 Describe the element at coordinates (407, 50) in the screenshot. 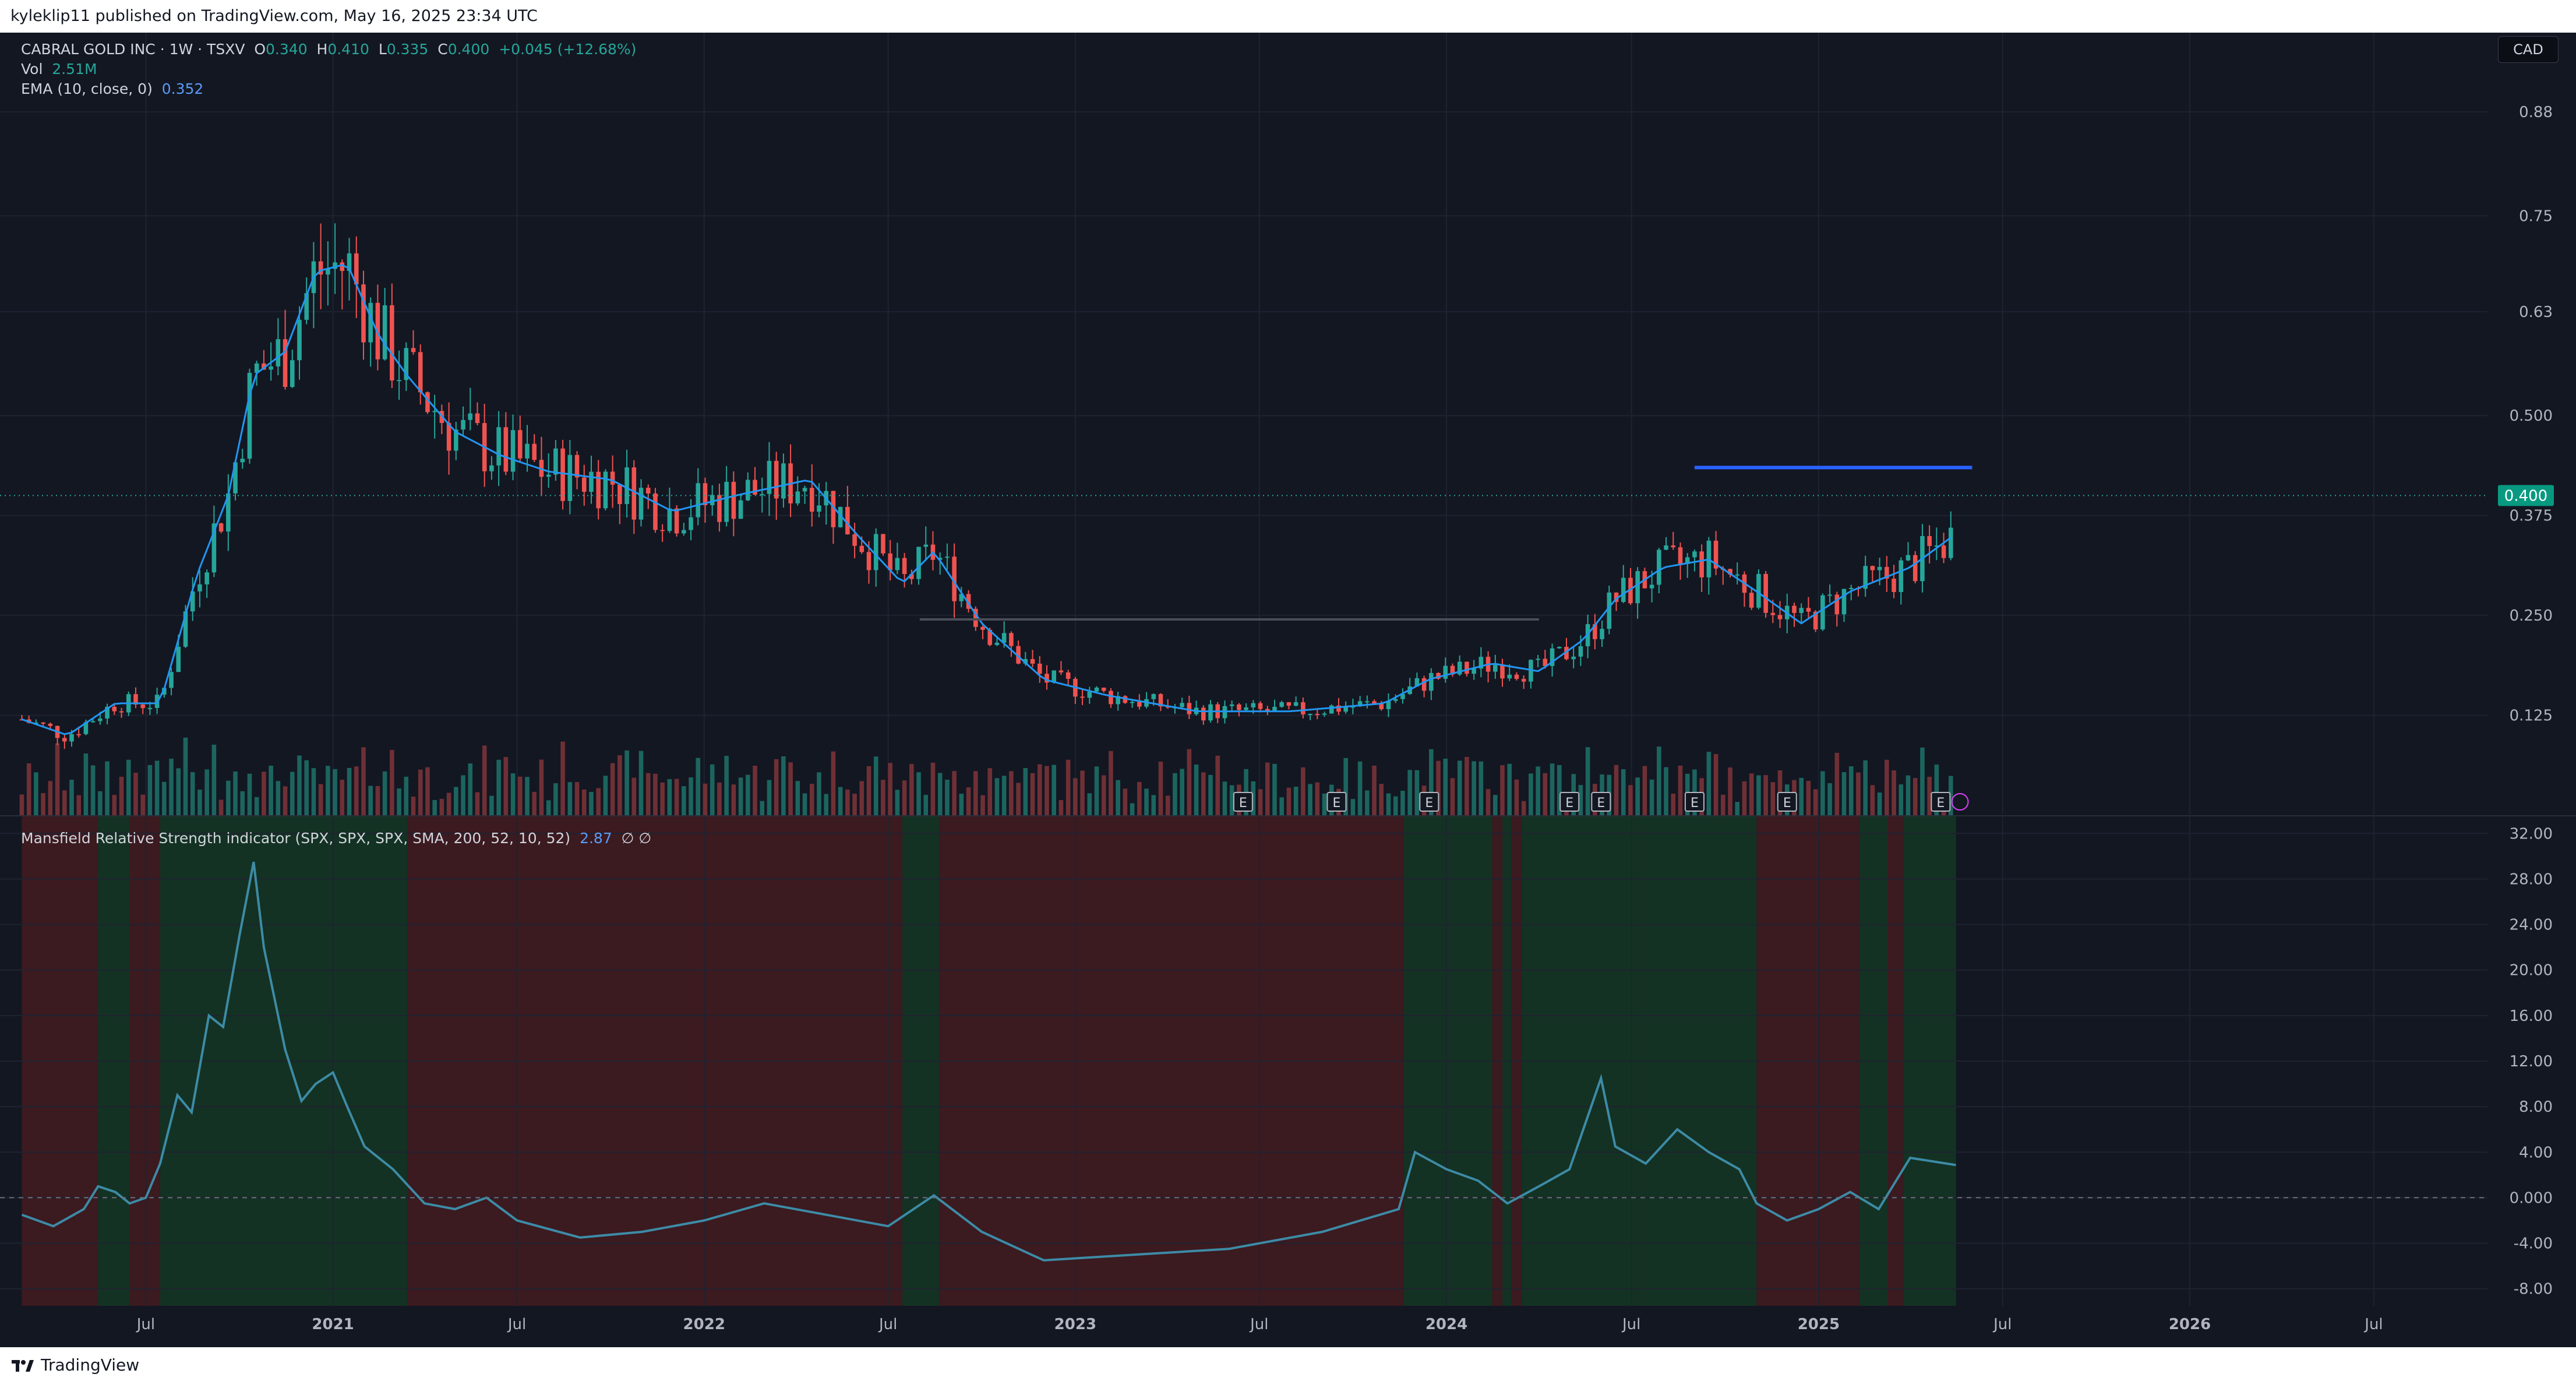

I see `low-value: 0.335` at that location.